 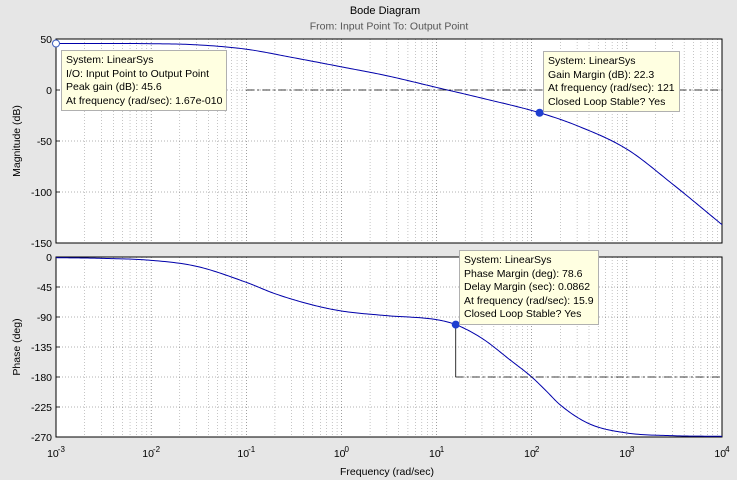 What do you see at coordinates (41, 193) in the screenshot?
I see `y-tick-label: -100` at bounding box center [41, 193].